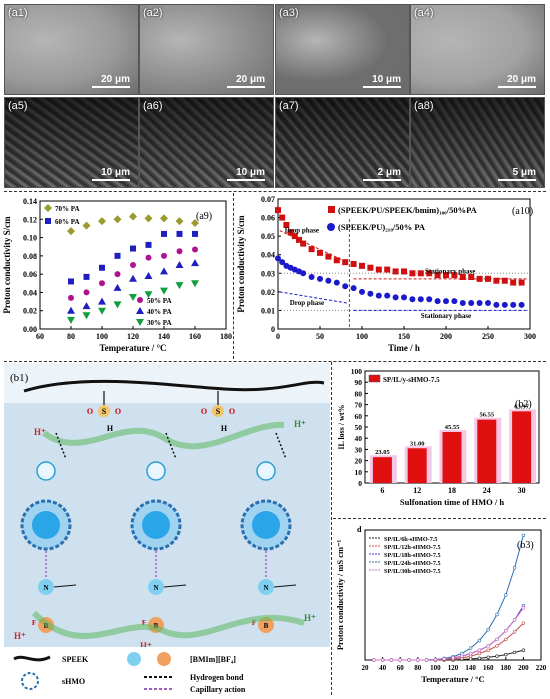 This screenshot has width=550, height=699. I want to click on legend-label: [BMIm][BF₄], so click(213, 659).